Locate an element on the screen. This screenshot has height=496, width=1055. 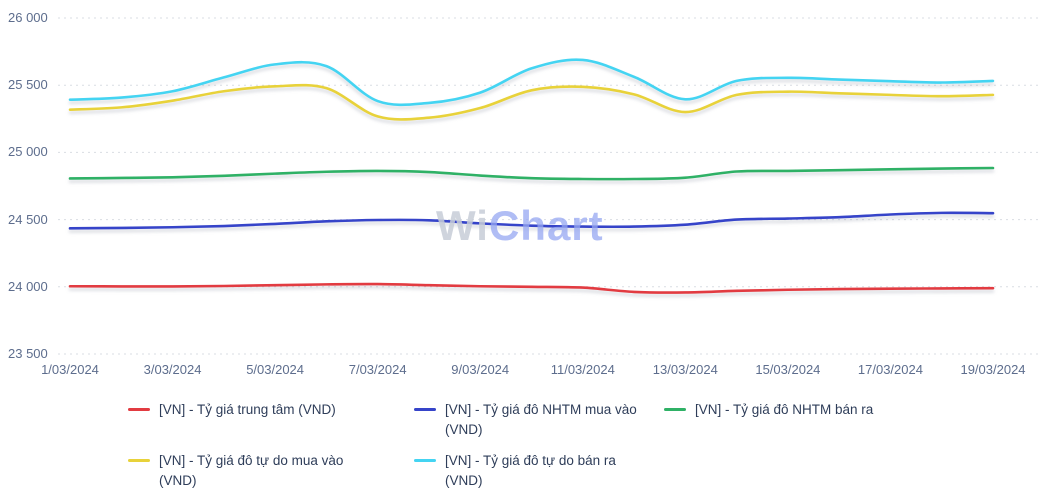
y-axis-tick-label: 26 000 is located at coordinates (28, 17).